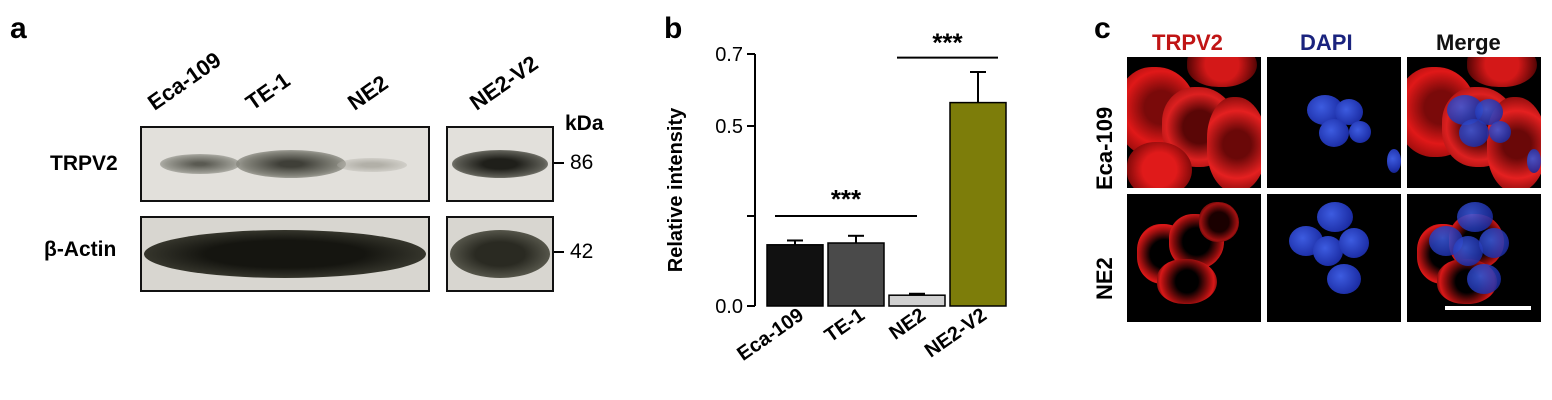  What do you see at coordinates (1194, 122) in the screenshot?
I see `micrograph-eca109-trpv2` at bounding box center [1194, 122].